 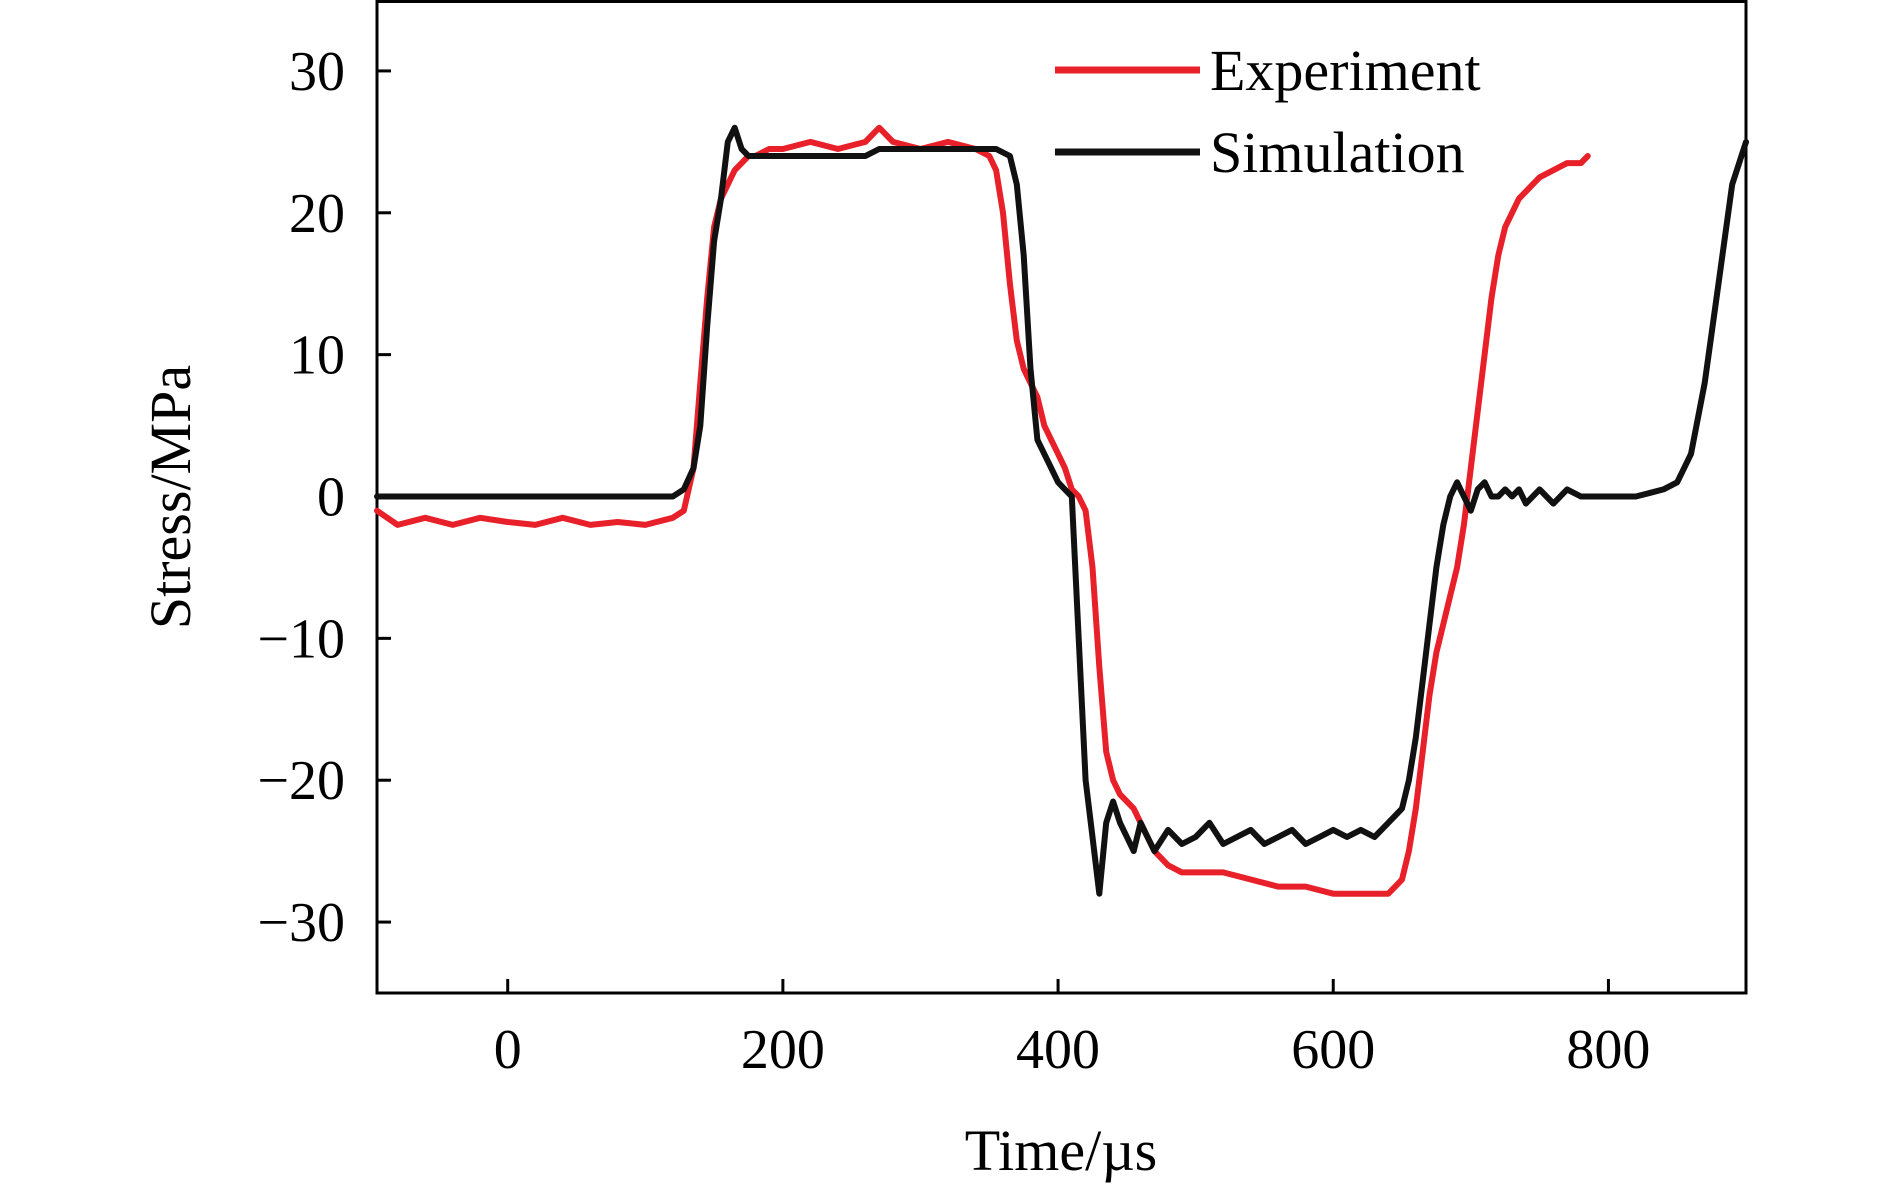 What do you see at coordinates (1058, 1050) in the screenshot?
I see `x-tick-label: 400` at bounding box center [1058, 1050].